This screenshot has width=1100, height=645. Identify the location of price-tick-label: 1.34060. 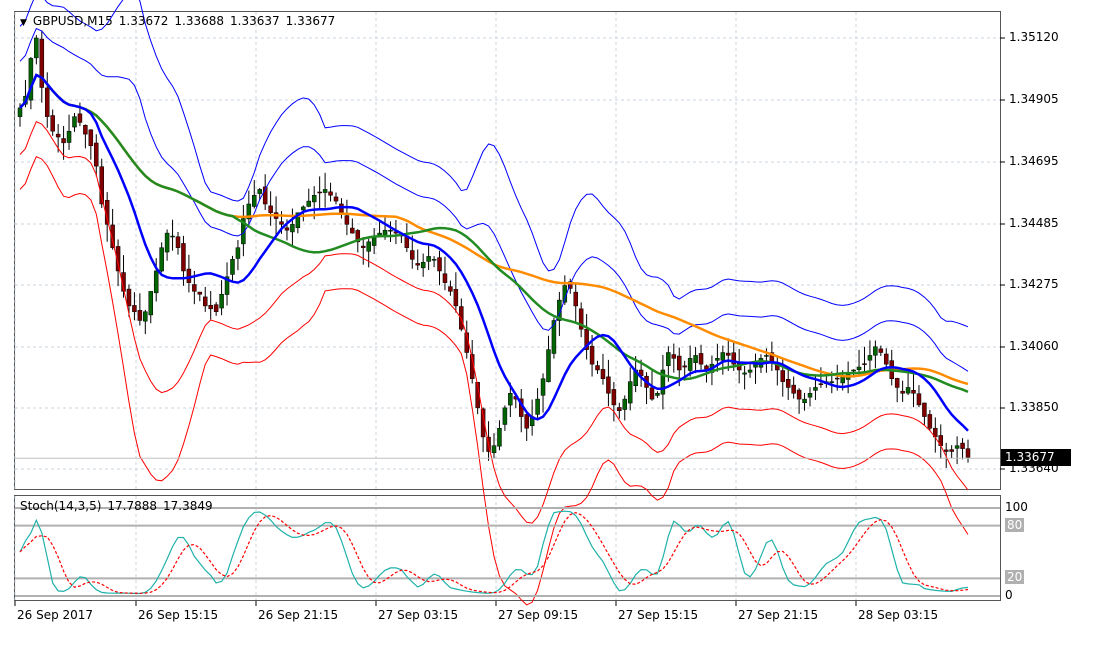
(1034, 346).